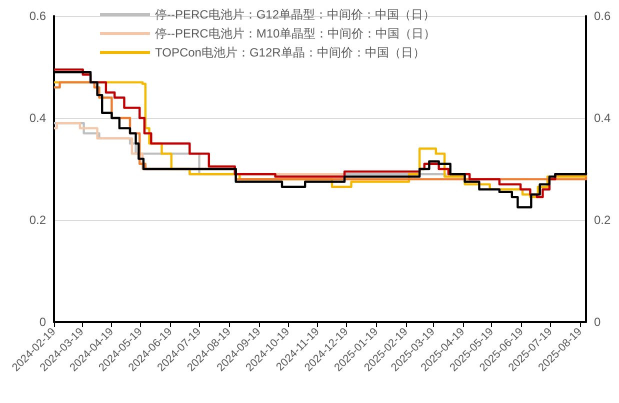 Image resolution: width=619 pixels, height=403 pixels. Describe the element at coordinates (597, 322) in the screenshot. I see `y2-tick-label: 0` at that location.